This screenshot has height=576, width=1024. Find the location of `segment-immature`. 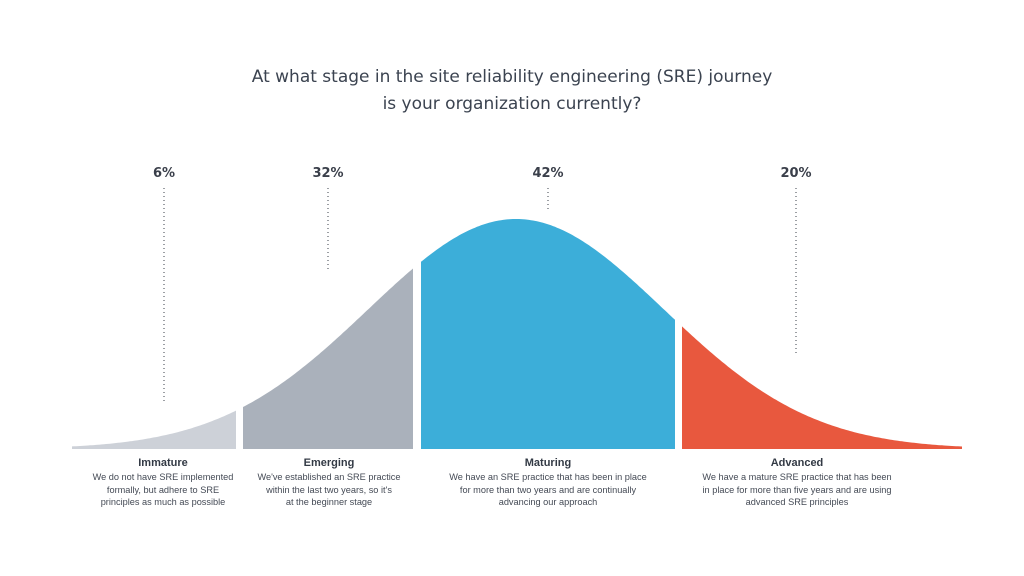

segment-immature is located at coordinates (154, 429).